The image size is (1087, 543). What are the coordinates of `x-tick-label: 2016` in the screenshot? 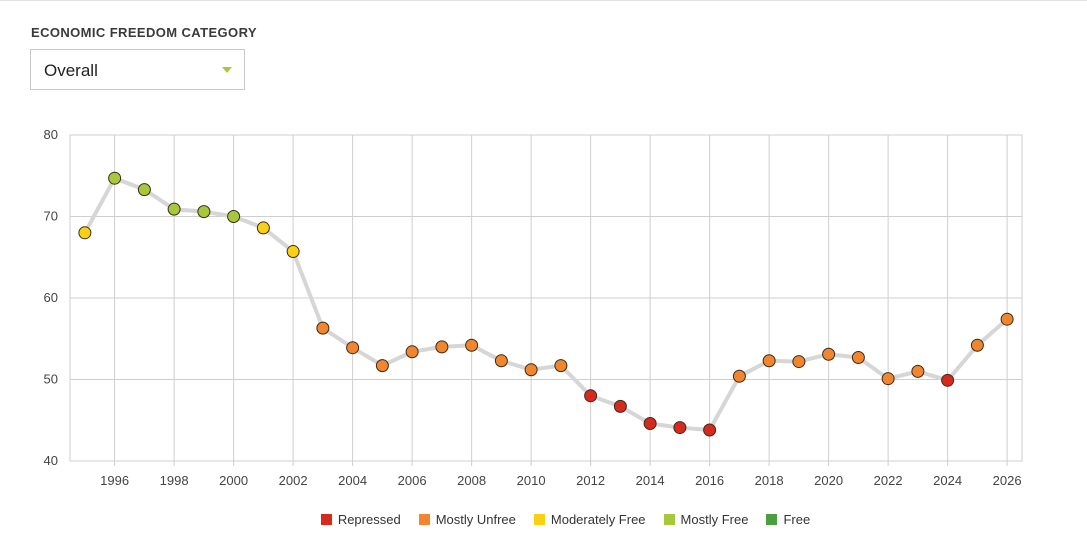 It's located at (709, 480).